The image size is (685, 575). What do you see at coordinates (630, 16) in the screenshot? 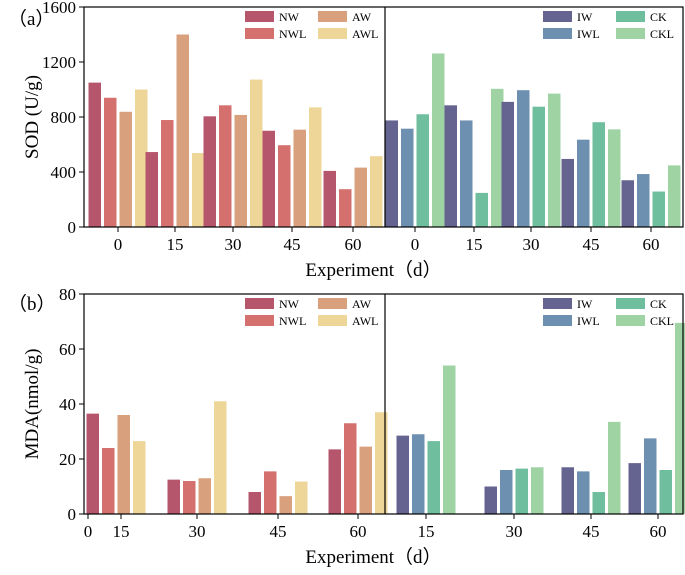
I see `panel-a-legend-swatch-CK` at bounding box center [630, 16].